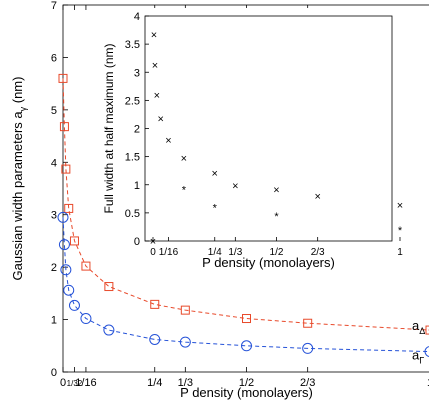  I want to click on main-y-tick-label: 1, so click(54, 321).